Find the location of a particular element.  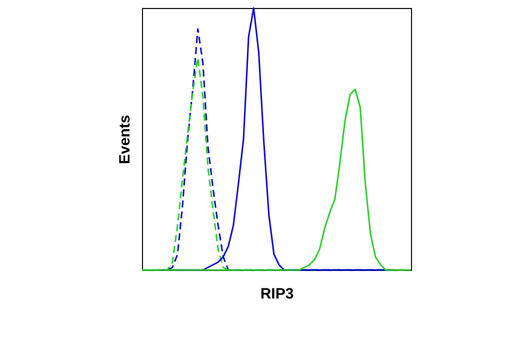

x-axis-title: RIP3 is located at coordinates (277, 294).